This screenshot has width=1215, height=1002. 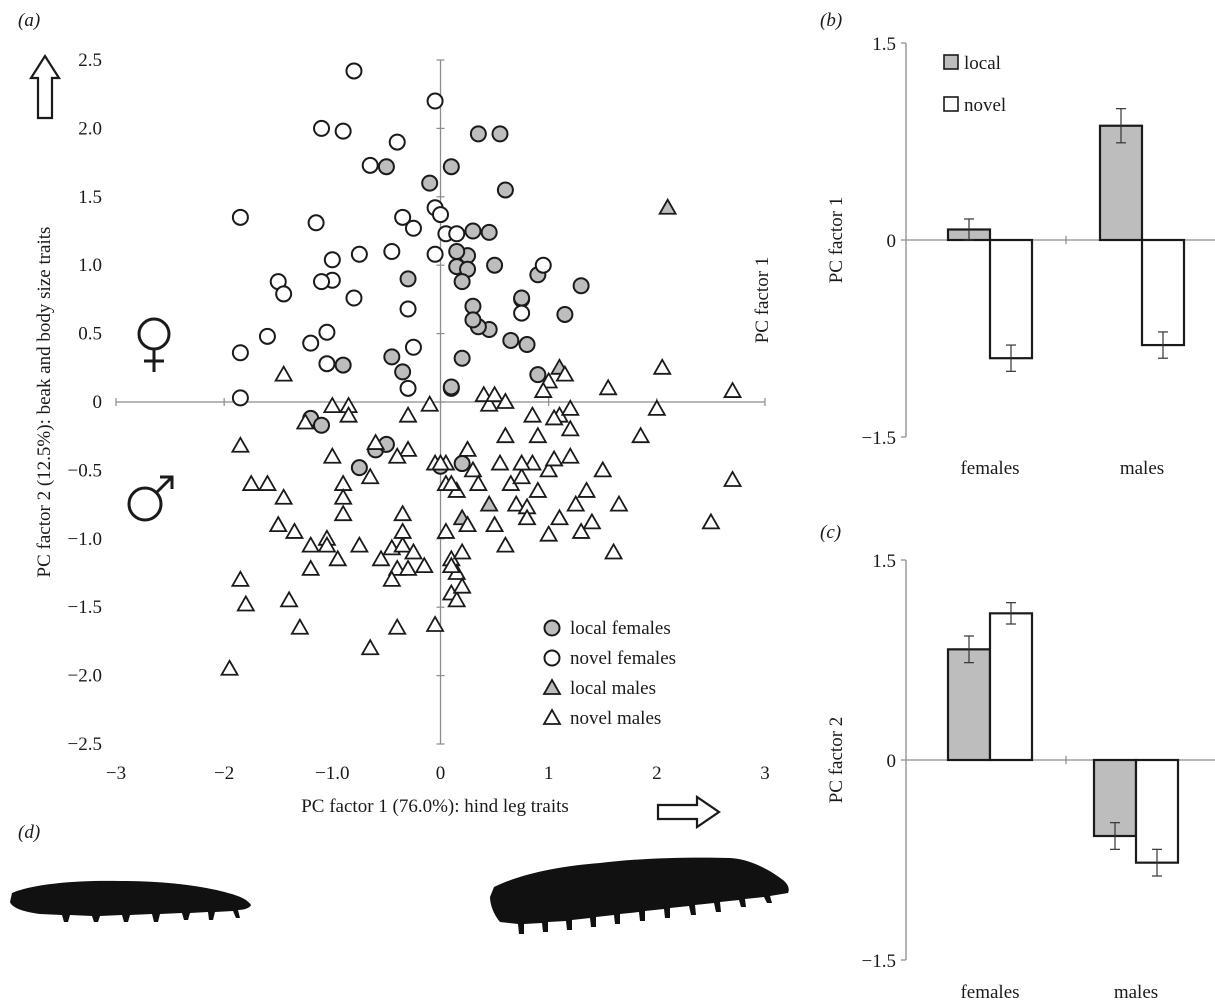 I want to click on y-tick-label: −1.0, so click(x=85, y=539).